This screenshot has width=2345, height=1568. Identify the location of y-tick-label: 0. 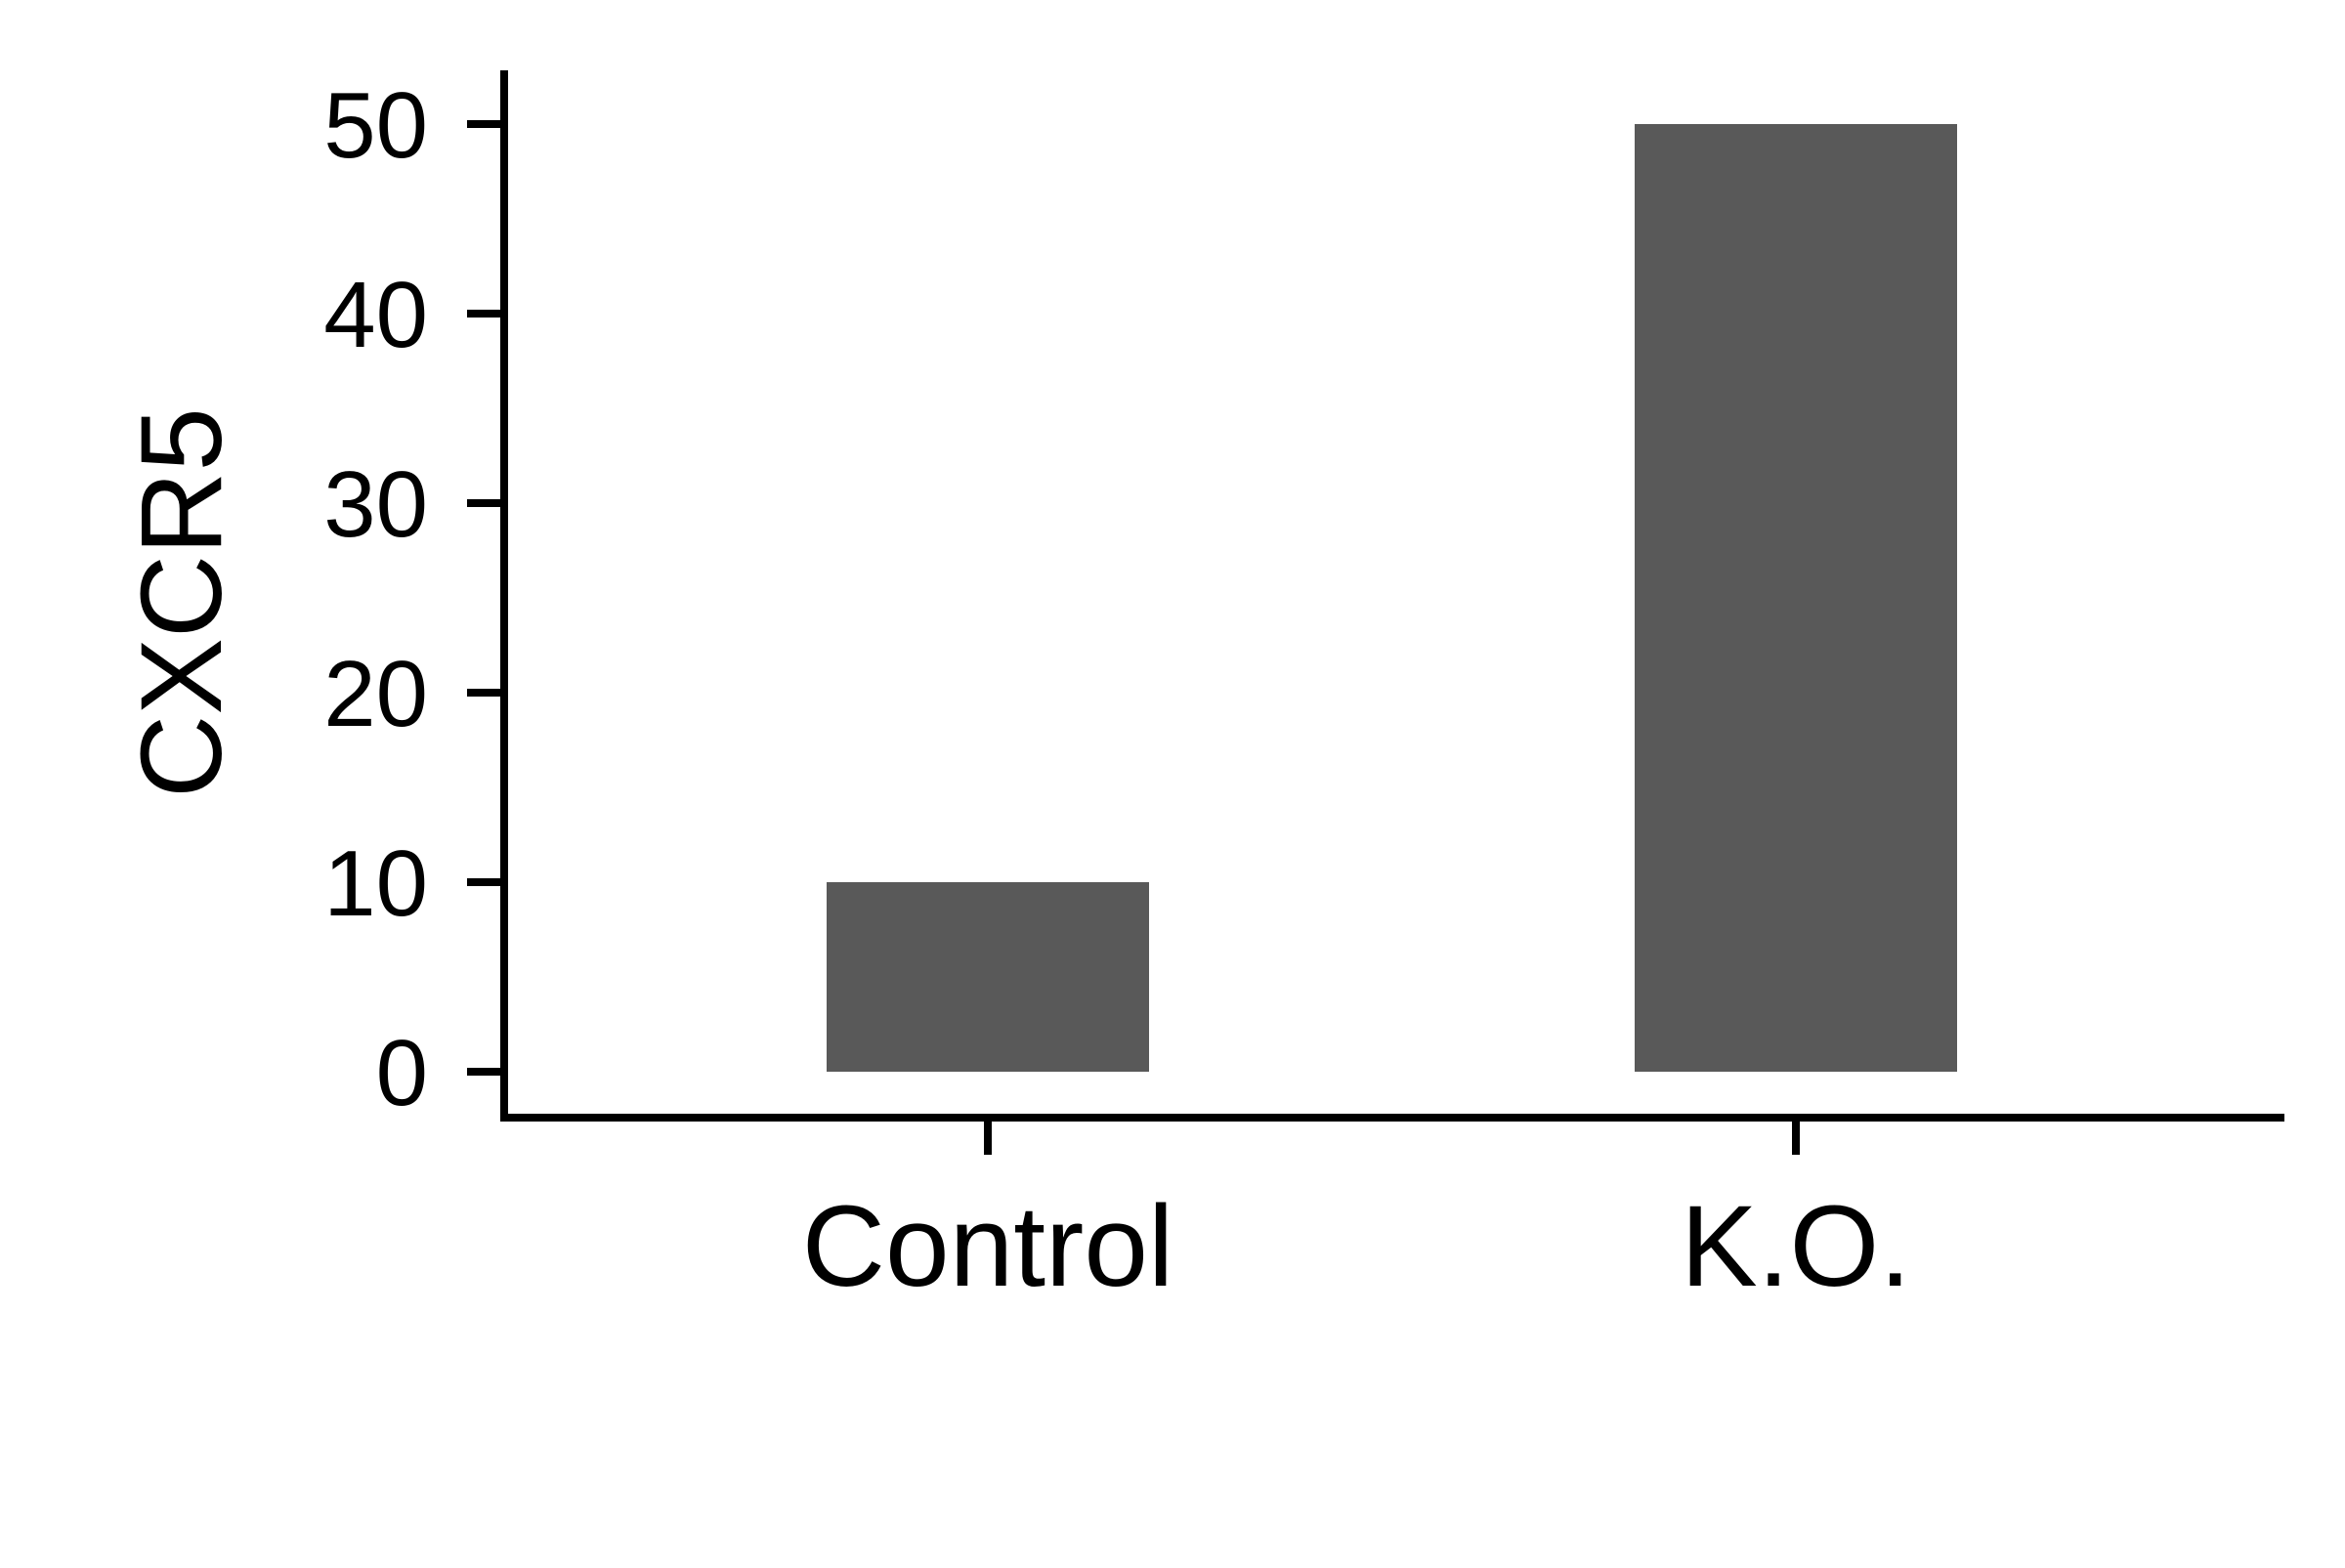
(402, 1073).